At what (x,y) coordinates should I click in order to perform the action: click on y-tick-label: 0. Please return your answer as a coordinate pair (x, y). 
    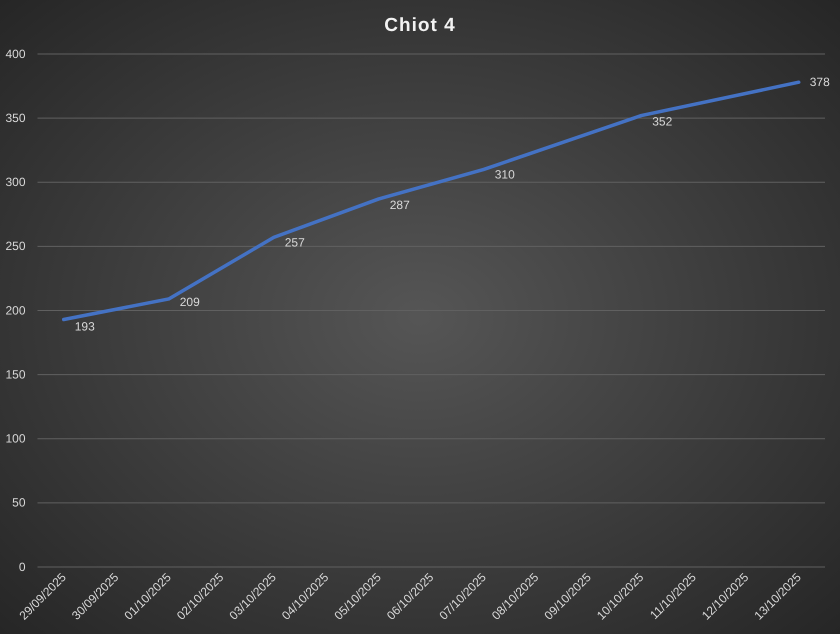
    Looking at the image, I should click on (22, 567).